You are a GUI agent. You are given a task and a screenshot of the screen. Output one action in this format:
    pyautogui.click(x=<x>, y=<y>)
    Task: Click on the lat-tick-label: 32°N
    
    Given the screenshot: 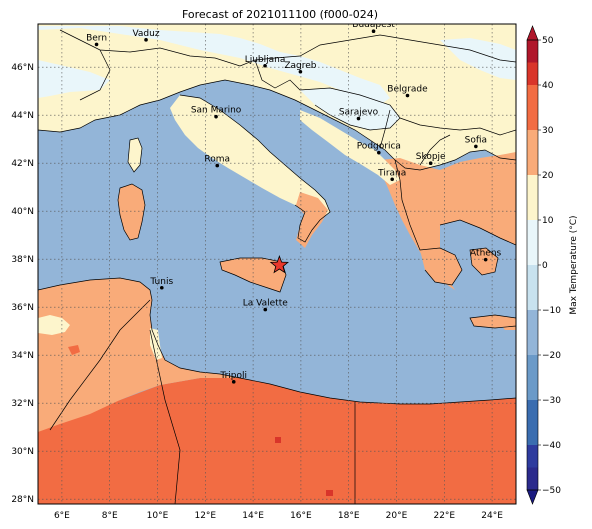 What is the action you would take?
    pyautogui.click(x=22, y=404)
    